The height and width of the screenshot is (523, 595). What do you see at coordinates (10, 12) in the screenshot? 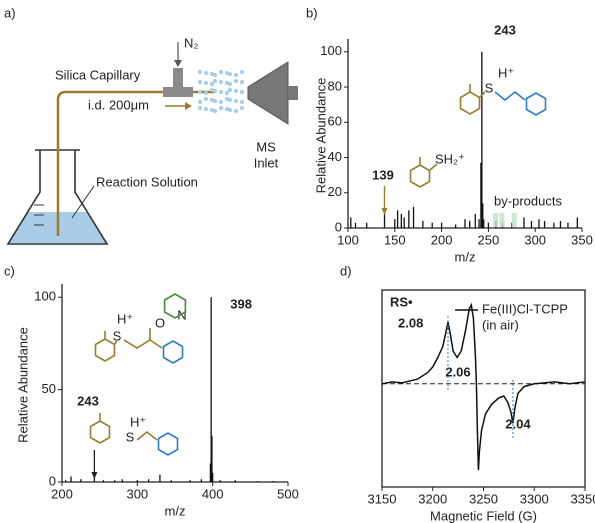
I see `panel-label: a)` at bounding box center [10, 12].